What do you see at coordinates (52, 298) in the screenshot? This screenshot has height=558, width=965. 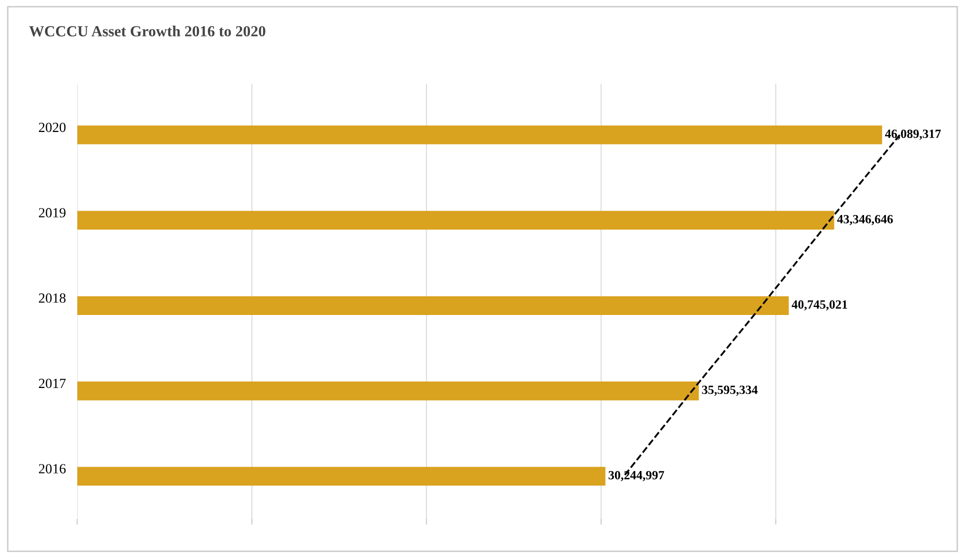 I see `y-tick-label: 2018` at bounding box center [52, 298].